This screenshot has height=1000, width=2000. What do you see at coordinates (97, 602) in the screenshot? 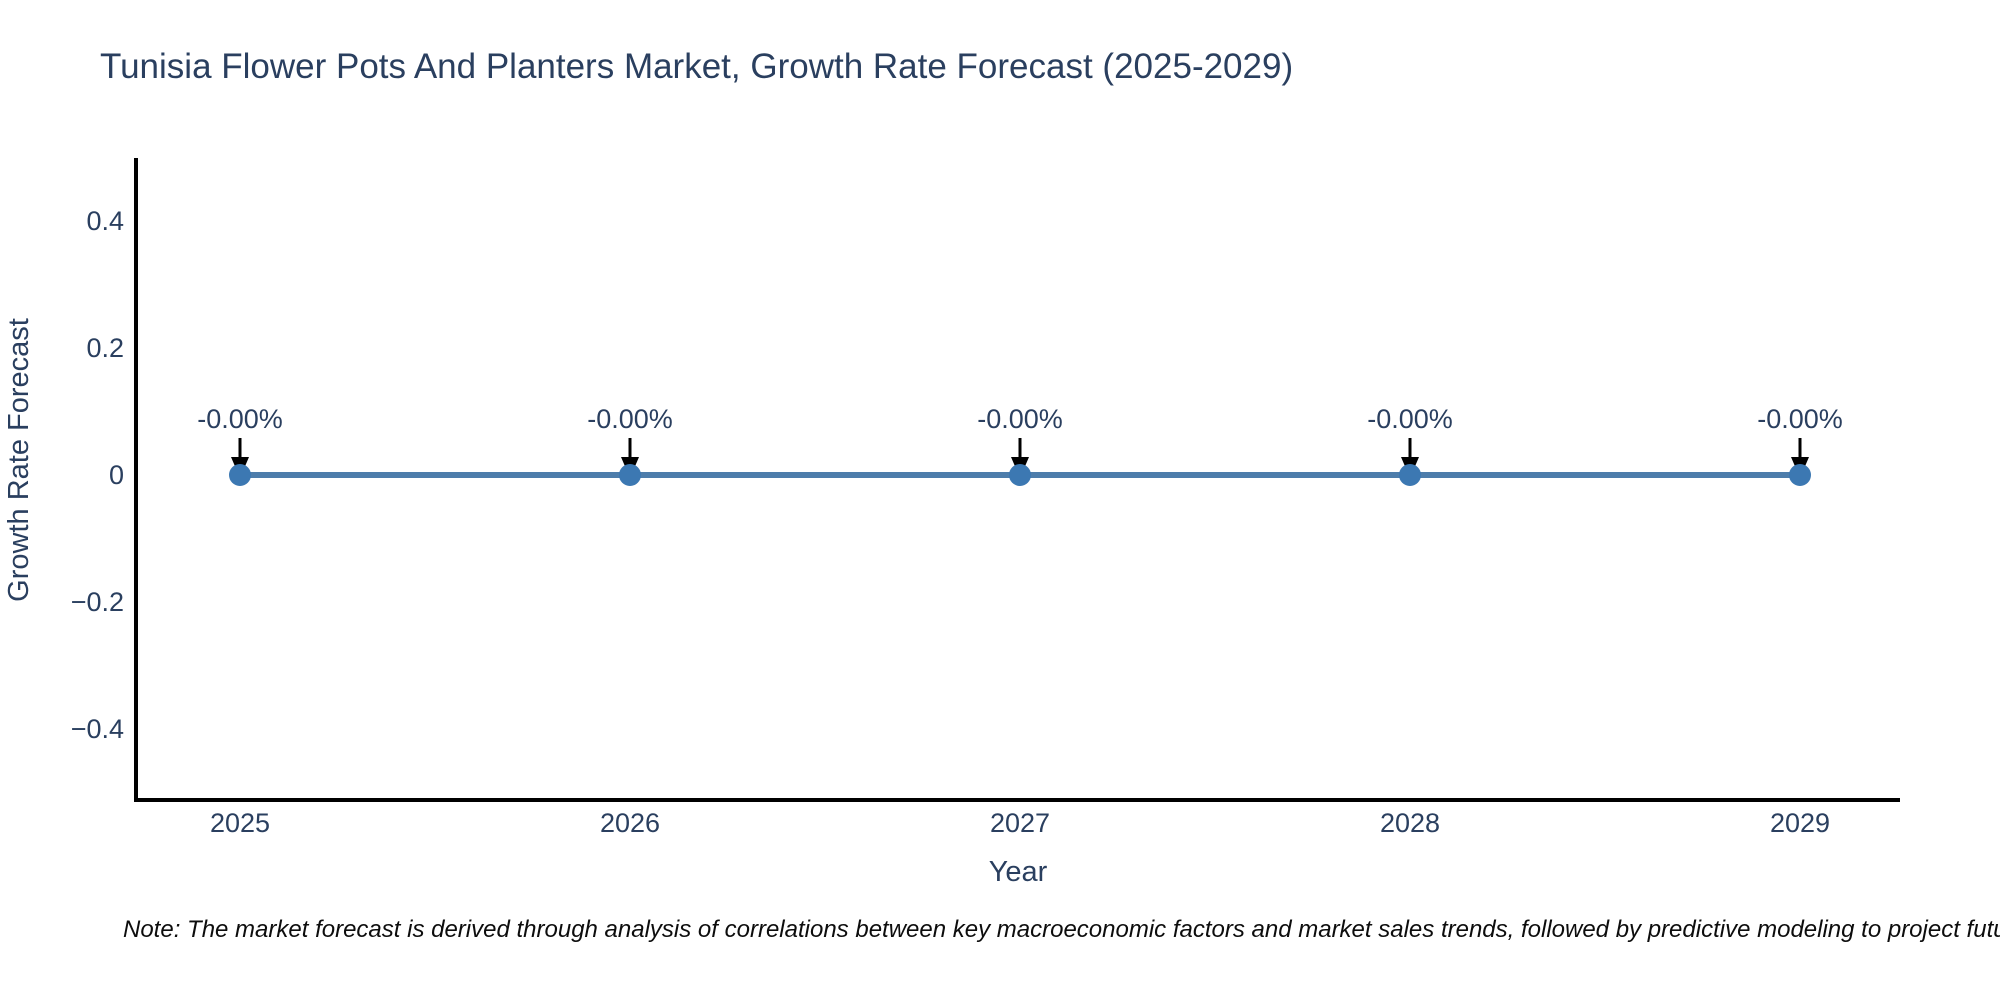
I see `y-tick-label: −0.2` at bounding box center [97, 602].